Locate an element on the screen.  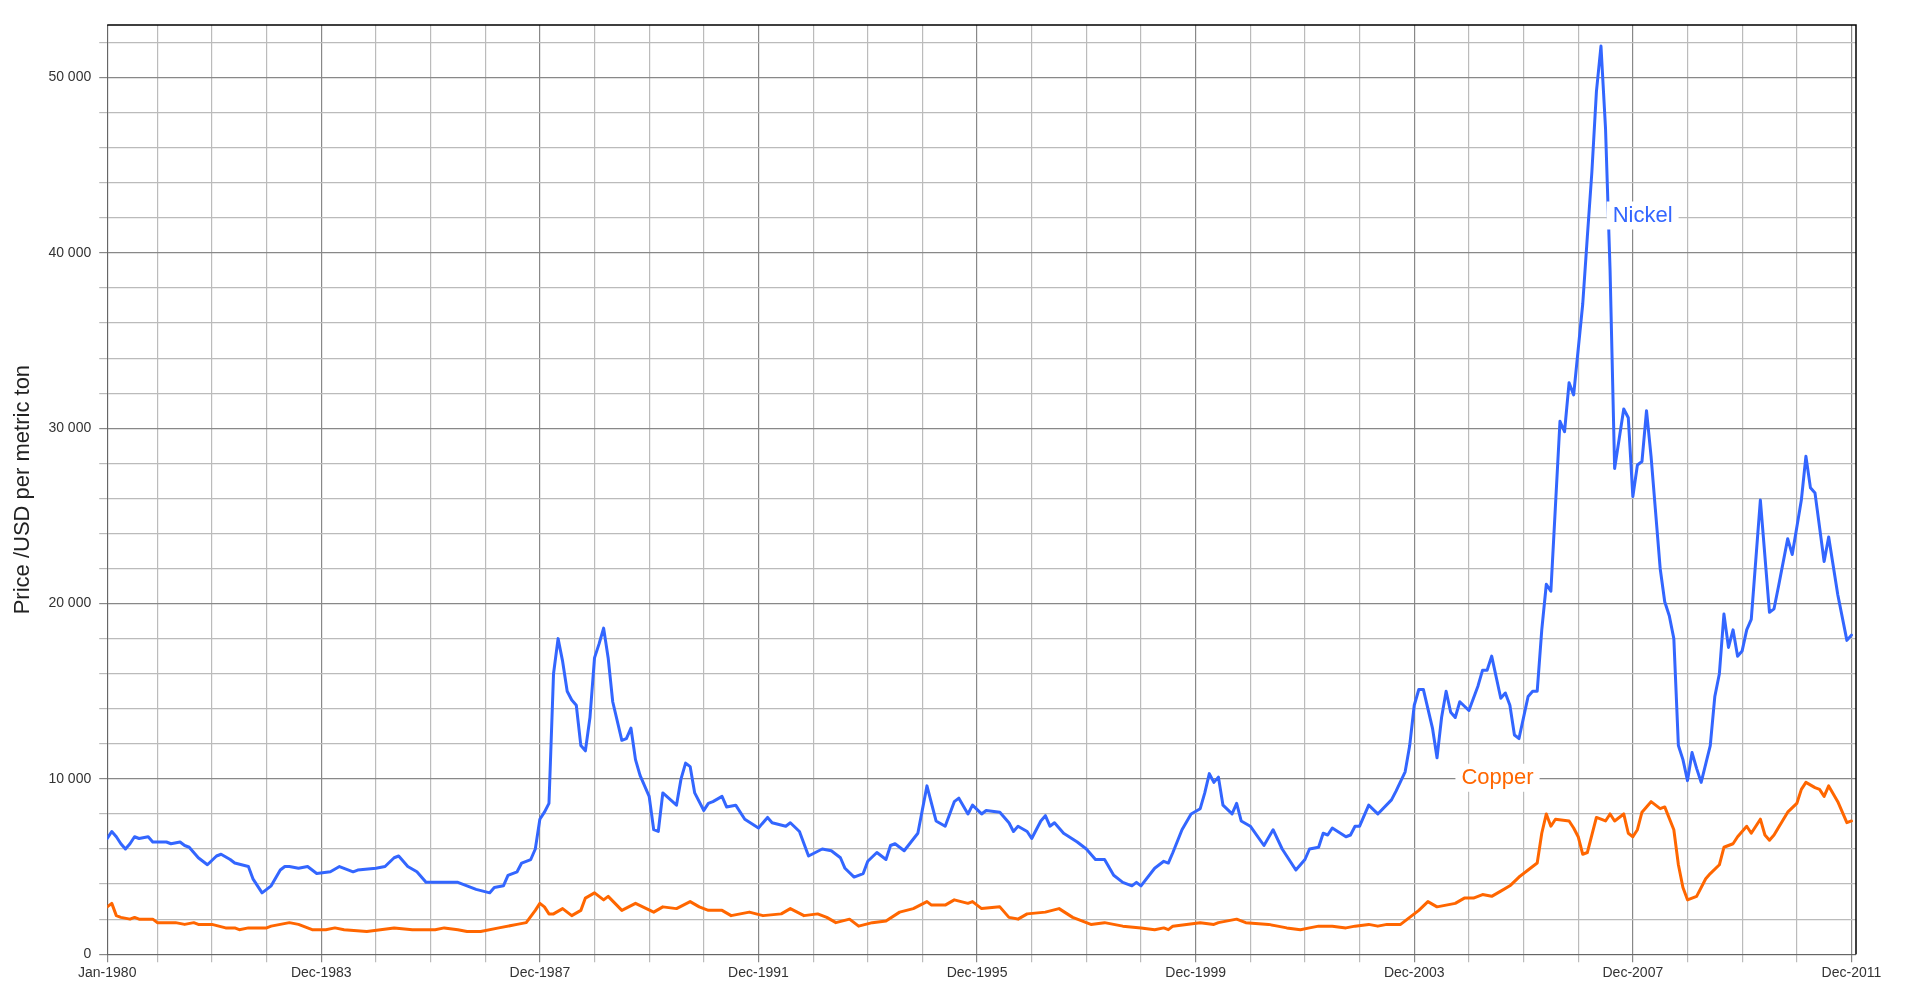
x-tick-label: Dec-2003 is located at coordinates (1414, 972).